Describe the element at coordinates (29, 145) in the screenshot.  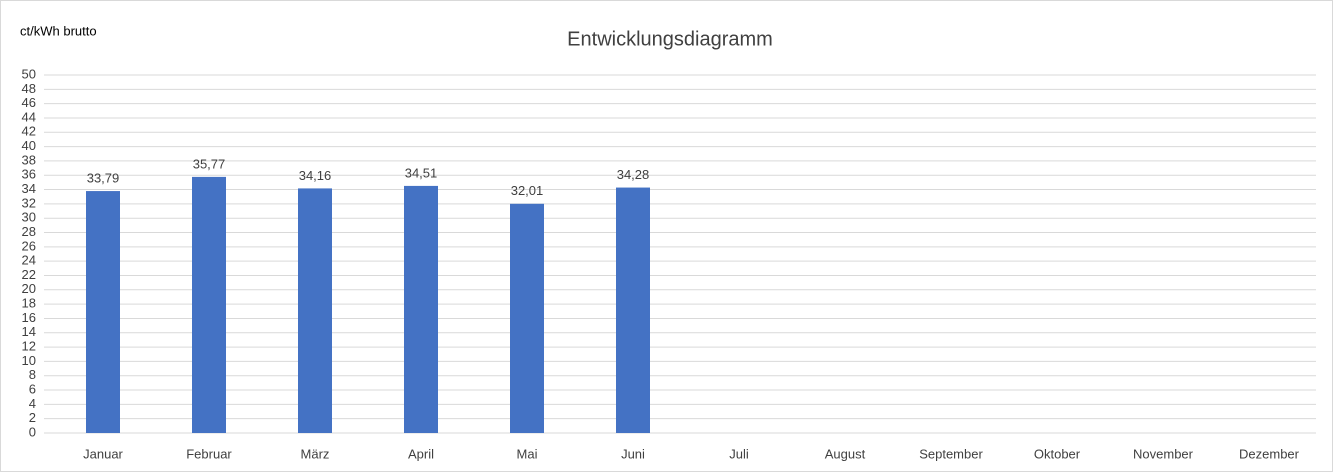
I see `y-tick-label: 40` at that location.